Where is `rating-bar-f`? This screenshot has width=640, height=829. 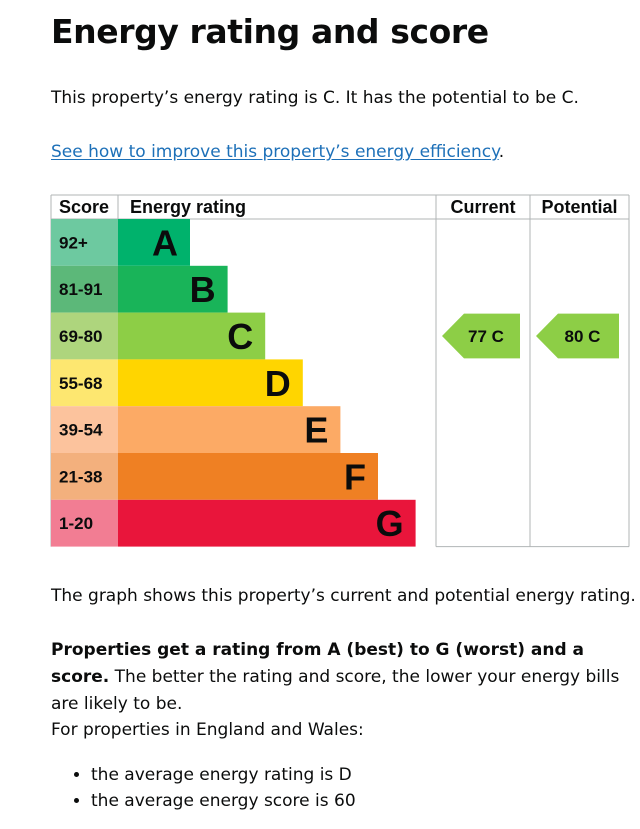
rating-bar-f is located at coordinates (248, 476).